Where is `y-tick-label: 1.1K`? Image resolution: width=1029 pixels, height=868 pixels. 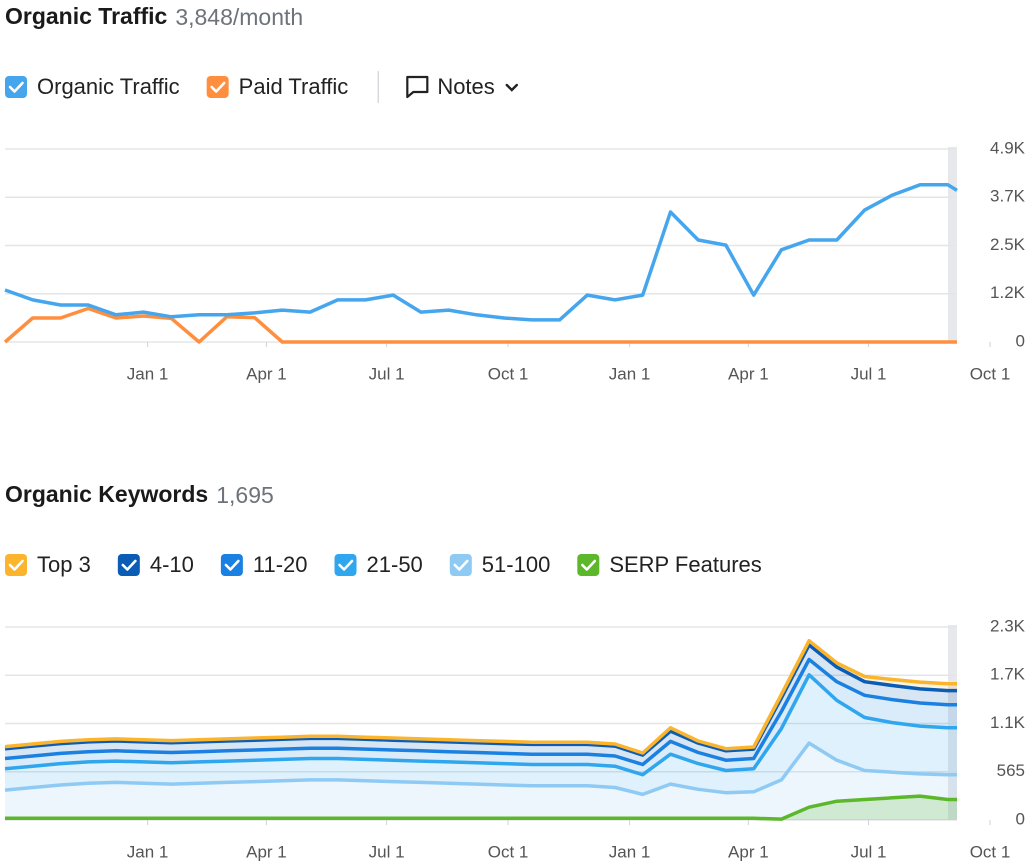
y-tick-label: 1.1K is located at coordinates (1008, 722).